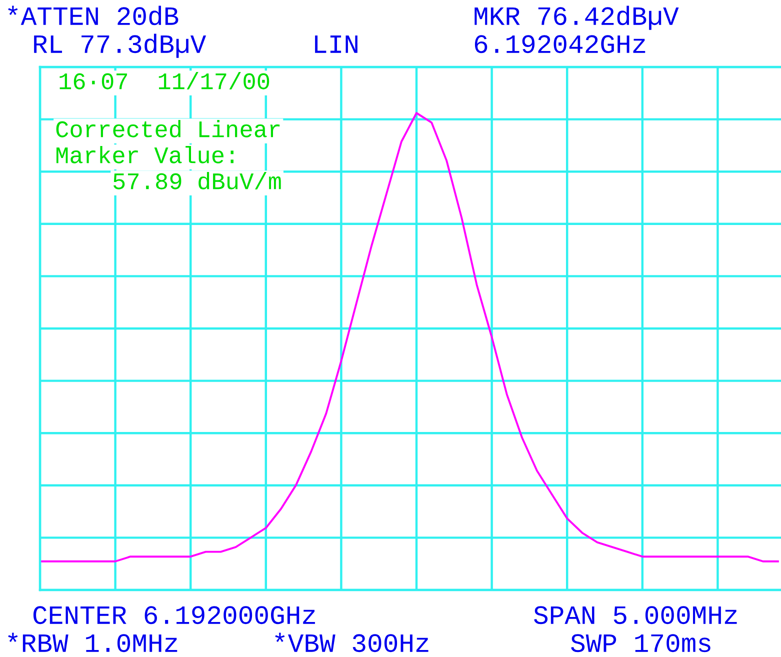  What do you see at coordinates (168, 129) in the screenshot?
I see `annotation: Corrected Linear` at bounding box center [168, 129].